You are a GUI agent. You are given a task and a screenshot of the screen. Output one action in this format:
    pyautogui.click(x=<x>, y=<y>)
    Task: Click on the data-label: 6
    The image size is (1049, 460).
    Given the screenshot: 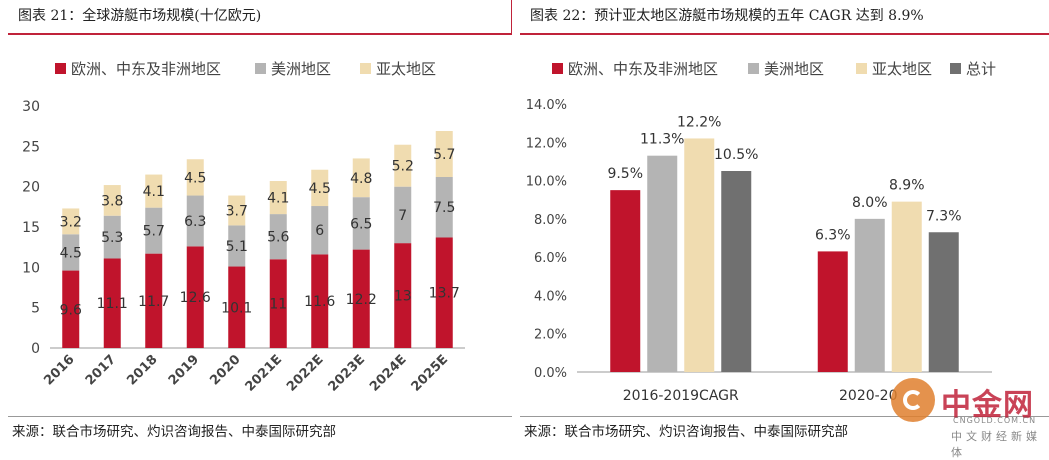 What is the action you would take?
    pyautogui.click(x=319, y=231)
    